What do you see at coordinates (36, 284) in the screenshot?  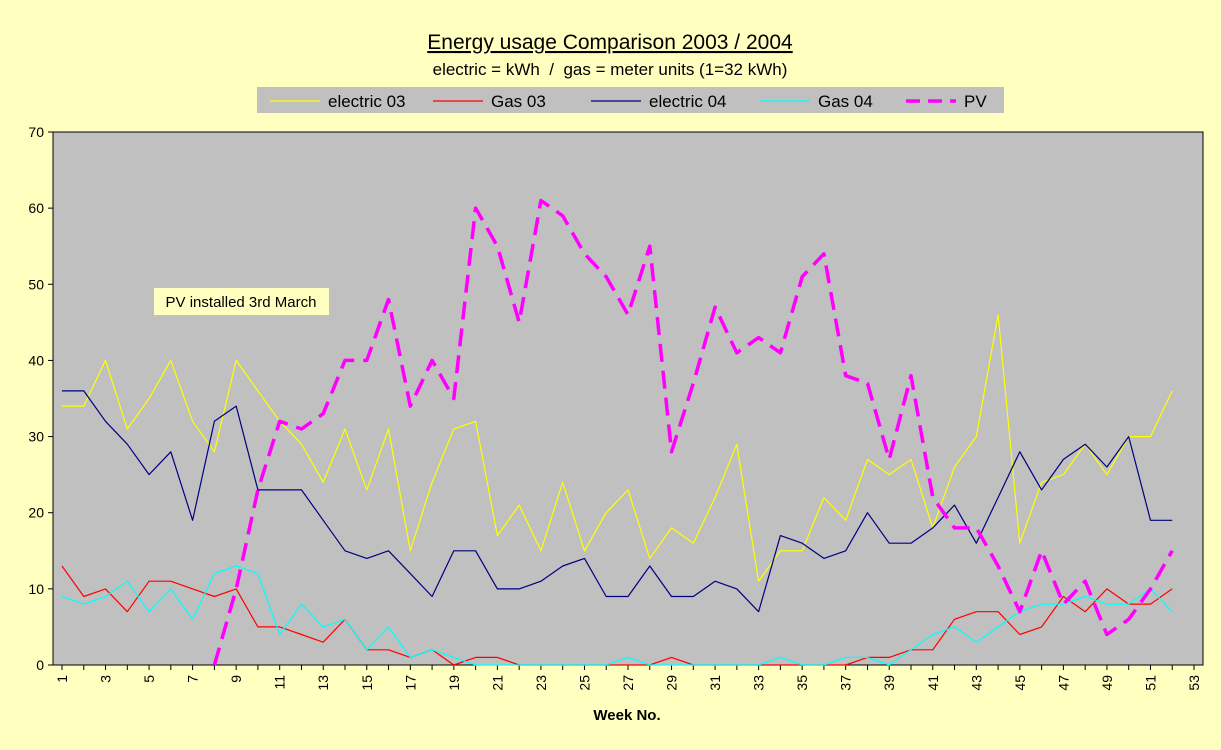 I see `y-tick-label: 50` at bounding box center [36, 284].